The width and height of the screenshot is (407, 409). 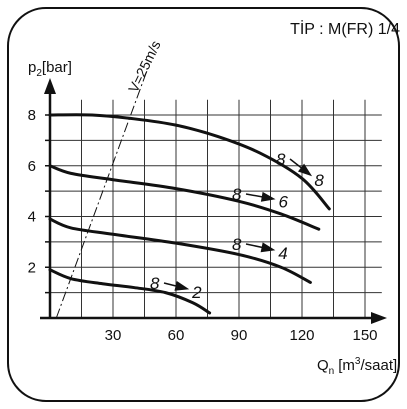 I want to click on series-label-1: 88, so click(x=300, y=170).